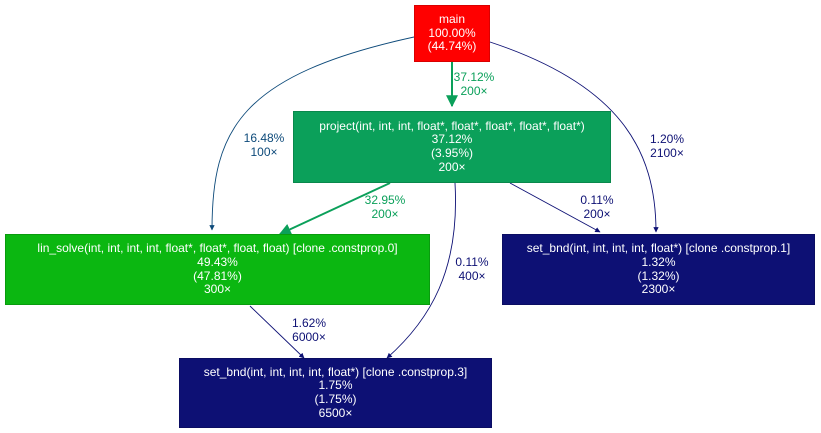  What do you see at coordinates (335, 385) in the screenshot?
I see `node-set-bnd3-total: 1.75%` at bounding box center [335, 385].